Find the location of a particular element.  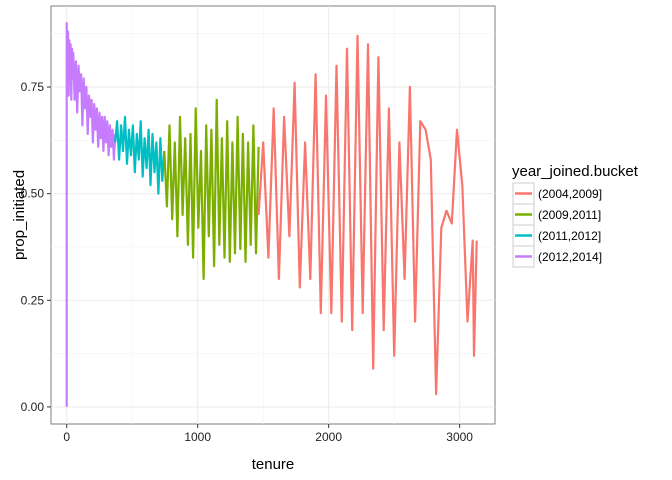

x-tick-label: 3000 is located at coordinates (459, 437).